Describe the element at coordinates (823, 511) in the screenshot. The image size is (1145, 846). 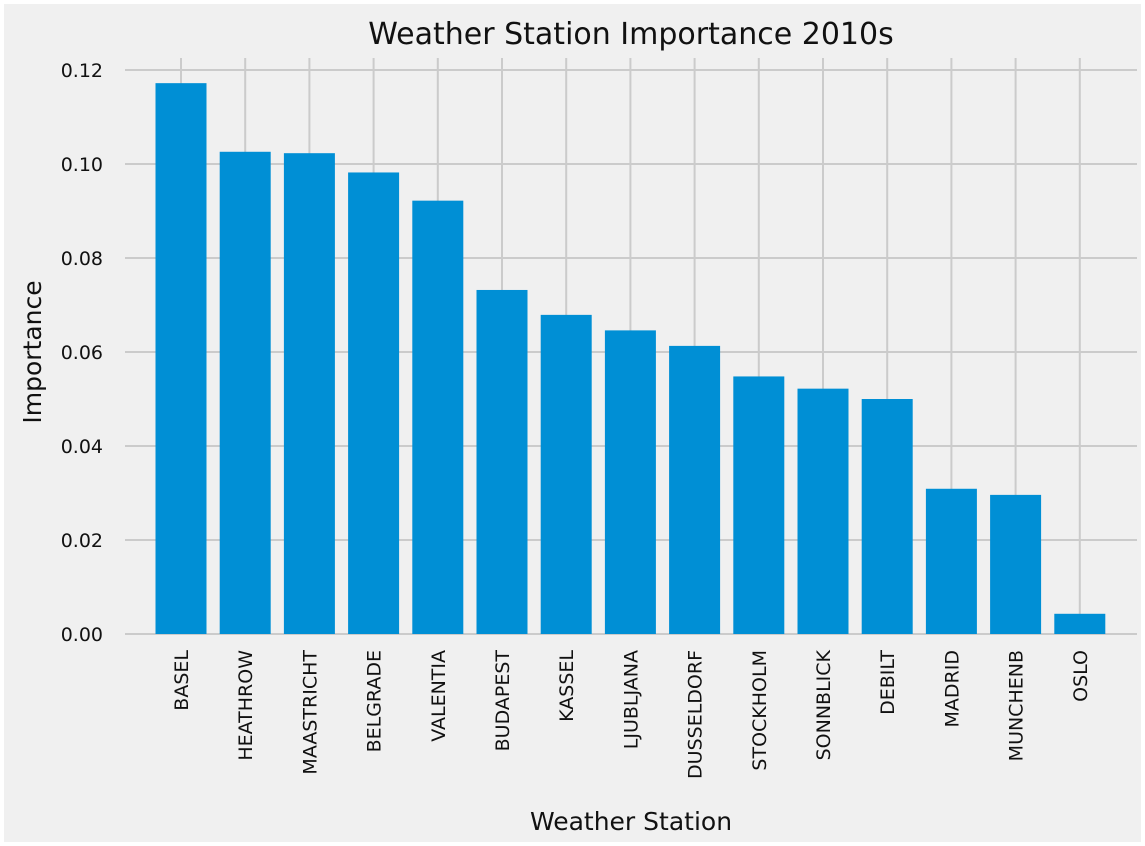
I see `bar-sonnblick` at that location.